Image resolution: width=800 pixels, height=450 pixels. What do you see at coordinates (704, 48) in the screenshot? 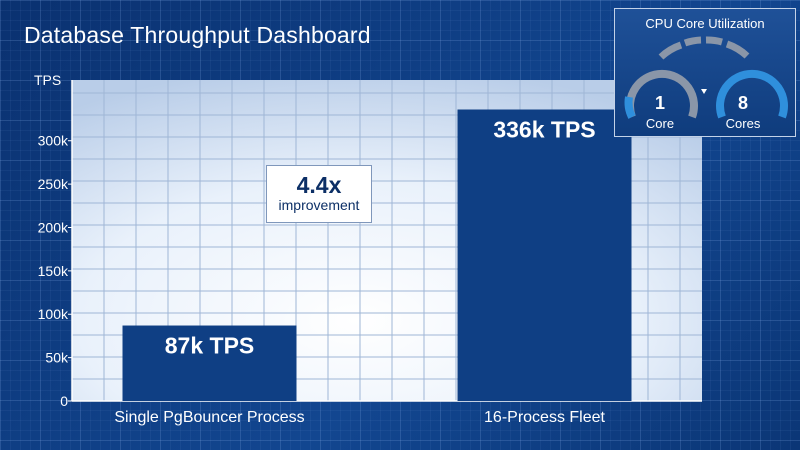
I see `top-segment-arc` at bounding box center [704, 48].